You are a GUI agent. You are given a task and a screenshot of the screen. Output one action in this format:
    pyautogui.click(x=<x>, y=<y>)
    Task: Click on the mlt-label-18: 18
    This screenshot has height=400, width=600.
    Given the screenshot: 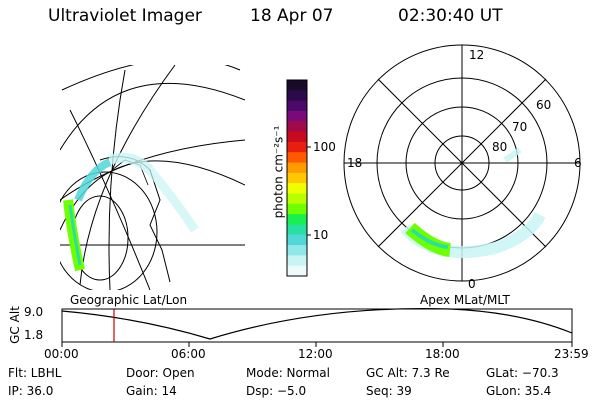 What is the action you would take?
    pyautogui.click(x=355, y=163)
    